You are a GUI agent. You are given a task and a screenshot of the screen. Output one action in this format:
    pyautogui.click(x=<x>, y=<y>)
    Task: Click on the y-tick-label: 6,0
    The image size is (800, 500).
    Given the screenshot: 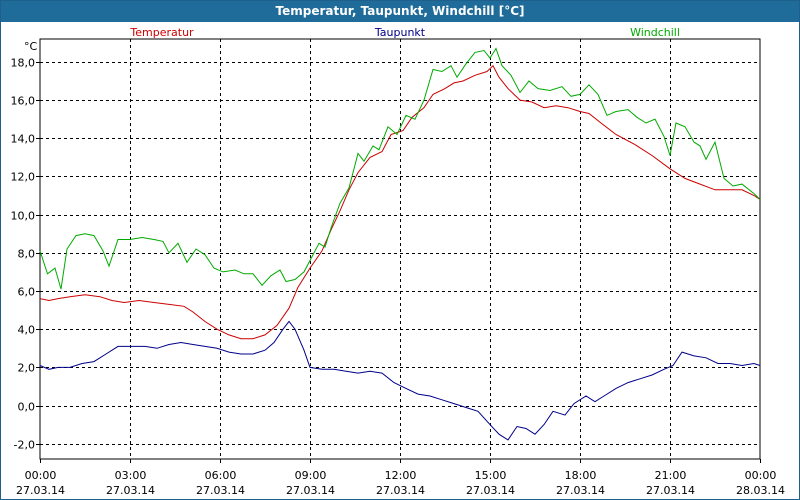 What is the action you would take?
    pyautogui.click(x=27, y=292)
    